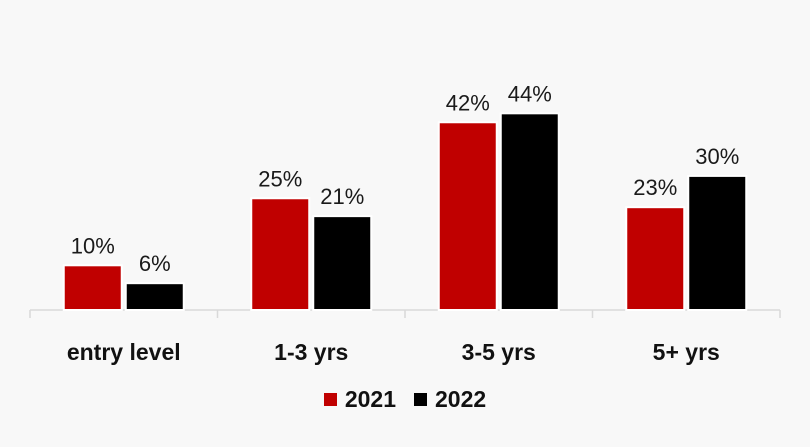 The height and width of the screenshot is (447, 810). What do you see at coordinates (686, 352) in the screenshot?
I see `x-tick-label-3: 5+ yrs` at bounding box center [686, 352].